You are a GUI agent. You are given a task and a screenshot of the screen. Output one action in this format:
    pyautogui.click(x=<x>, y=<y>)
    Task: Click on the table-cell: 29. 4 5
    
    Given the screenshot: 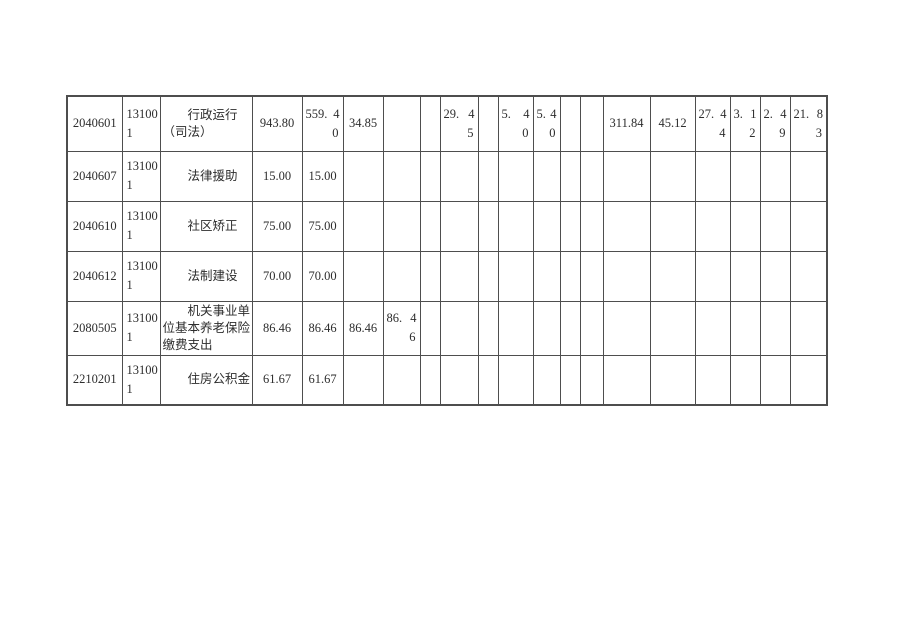 What is the action you would take?
    pyautogui.click(x=459, y=123)
    